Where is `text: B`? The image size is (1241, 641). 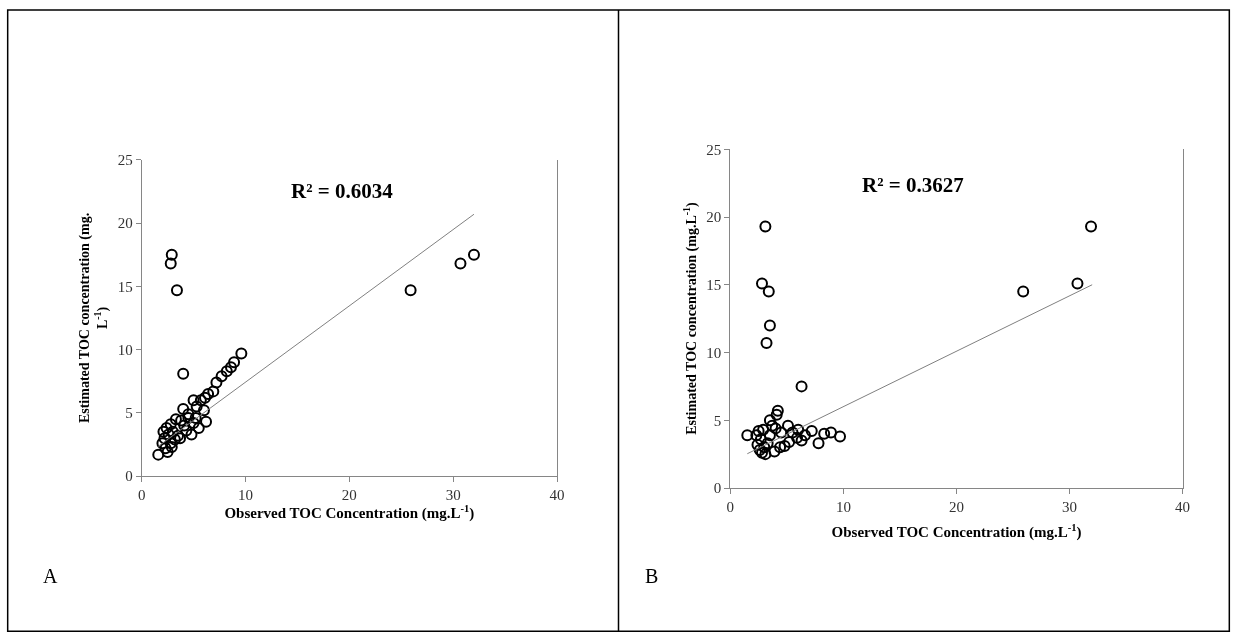
text: B is located at coordinates (652, 576).